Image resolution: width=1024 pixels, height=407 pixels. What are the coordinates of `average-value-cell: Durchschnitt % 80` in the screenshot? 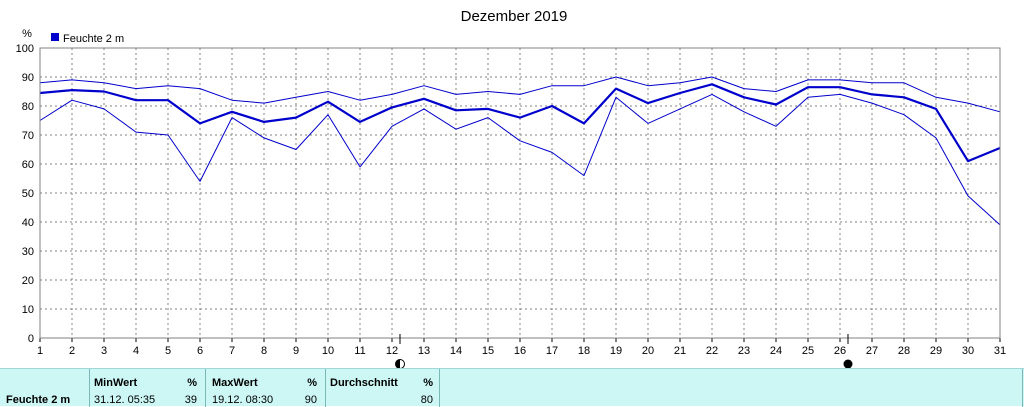 It's located at (383, 388).